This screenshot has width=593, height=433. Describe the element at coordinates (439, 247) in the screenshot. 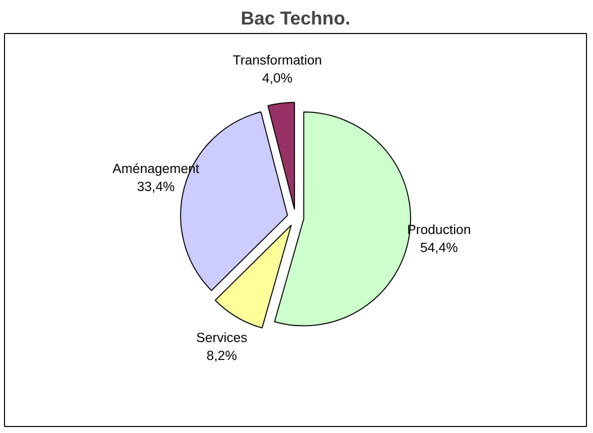

I see `data-label: 54,4%` at that location.